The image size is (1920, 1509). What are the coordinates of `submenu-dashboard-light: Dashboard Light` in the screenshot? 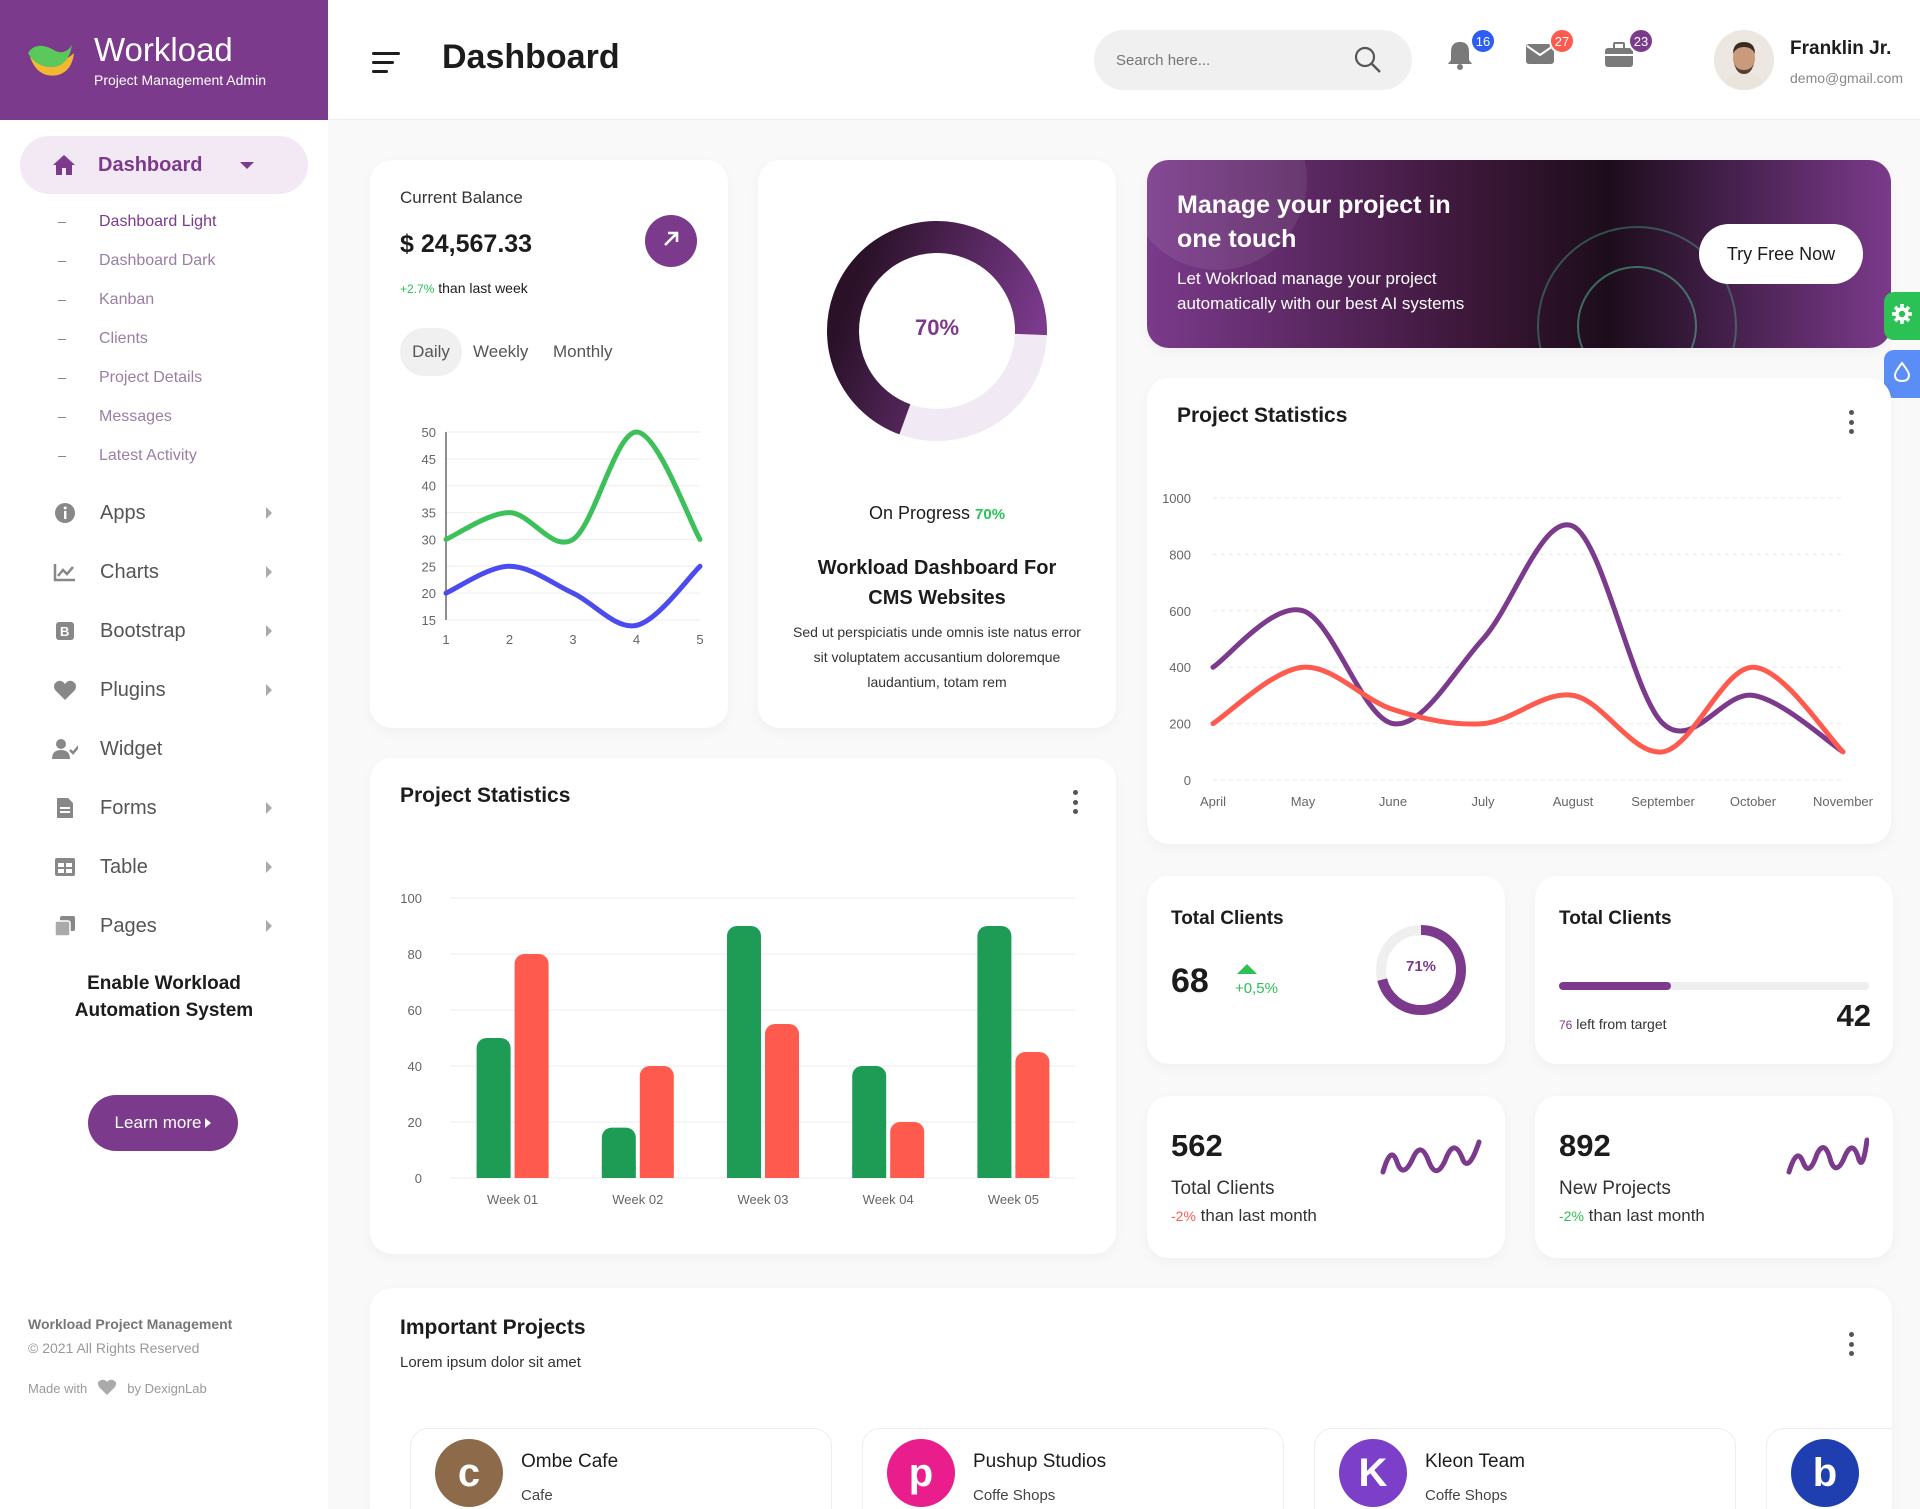 It's located at (137, 222).